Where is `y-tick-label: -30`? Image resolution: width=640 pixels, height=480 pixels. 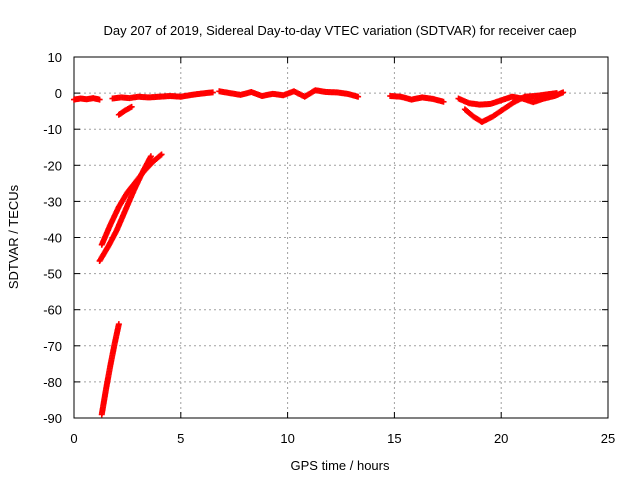
y-tick-label: -30 is located at coordinates (52, 201).